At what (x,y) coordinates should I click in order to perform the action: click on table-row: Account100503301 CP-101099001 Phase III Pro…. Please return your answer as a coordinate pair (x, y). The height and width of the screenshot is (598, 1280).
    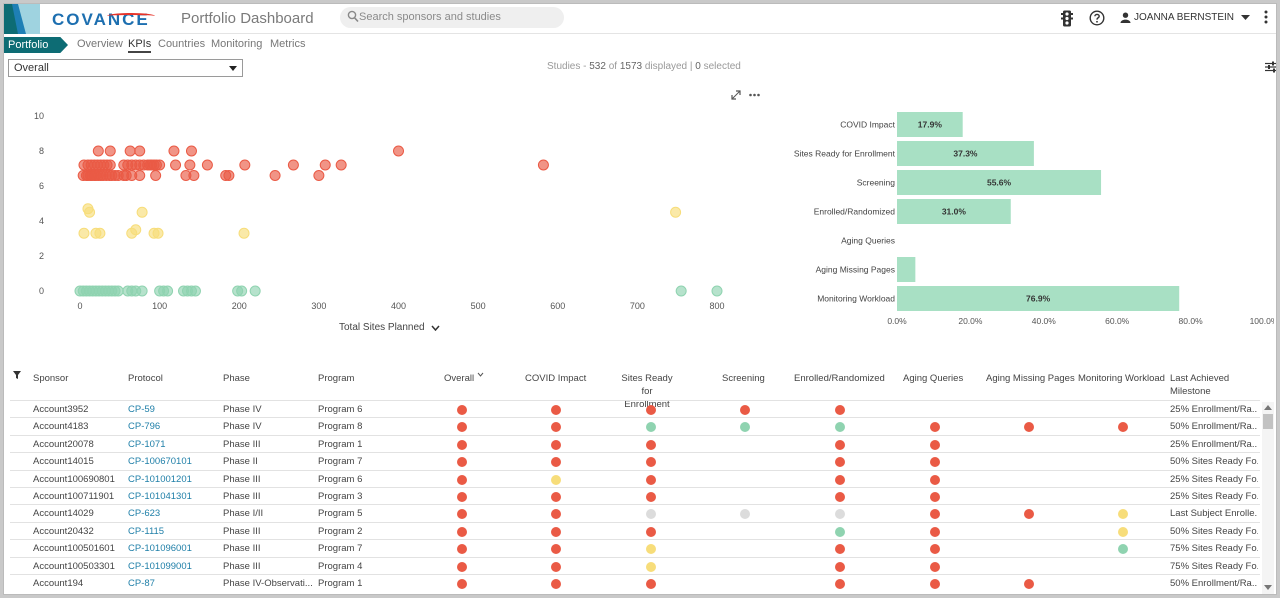
    Looking at the image, I should click on (635, 565).